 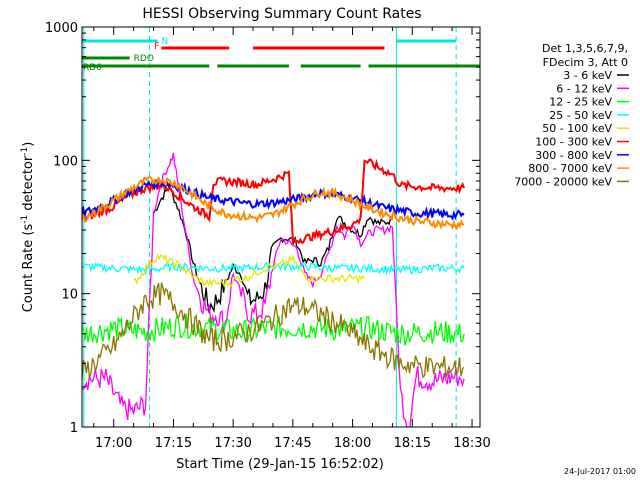 What do you see at coordinates (573, 155) in the screenshot?
I see `legend-label: 300 - 800 keV` at bounding box center [573, 155].